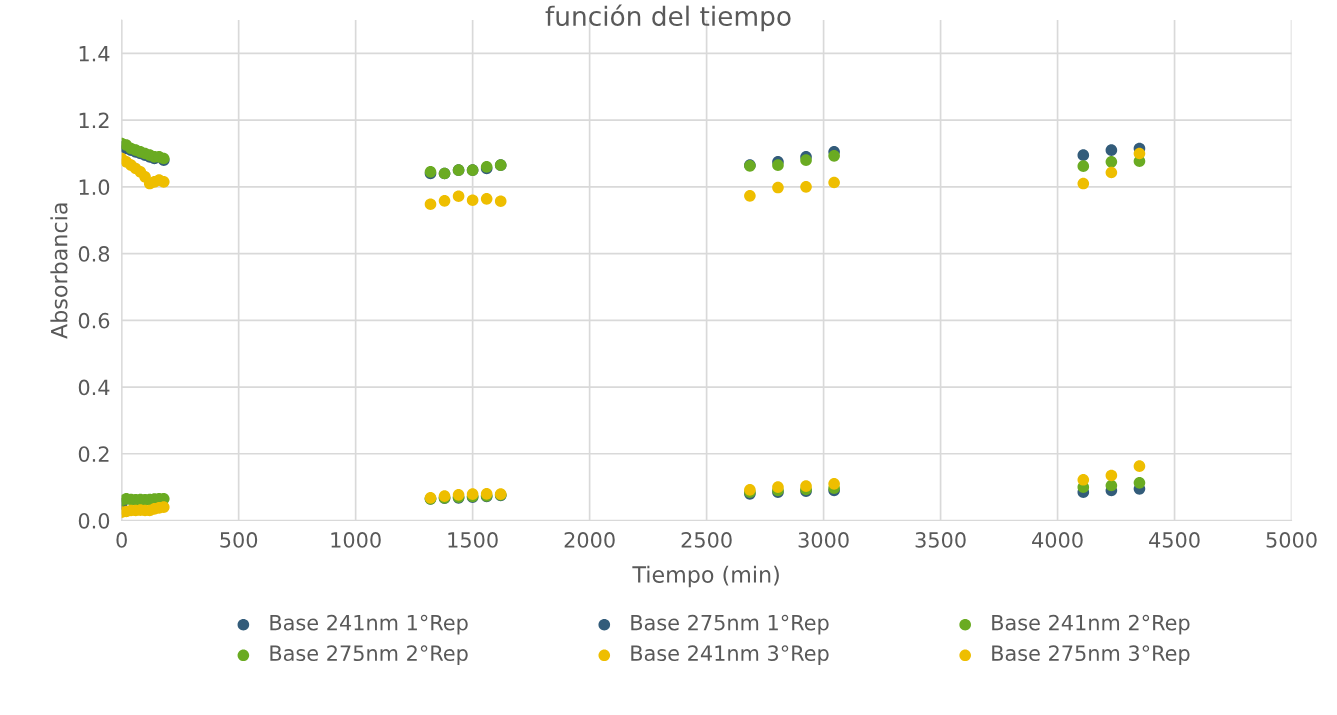 The width and height of the screenshot is (1337, 715). Describe the element at coordinates (823, 540) in the screenshot. I see `x-tick-label: 3000` at that location.